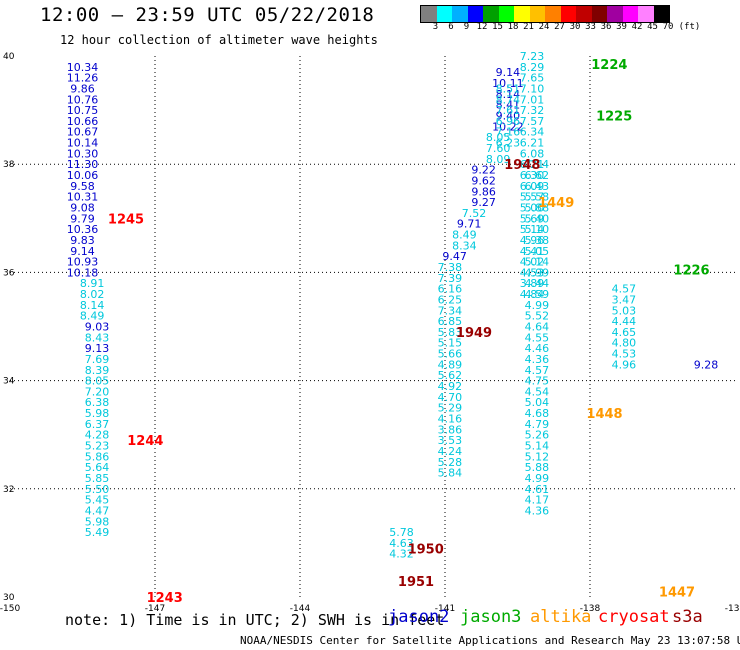 The height and width of the screenshot is (650, 740). I want to click on wave-height-value: 8.14, so click(92, 305).